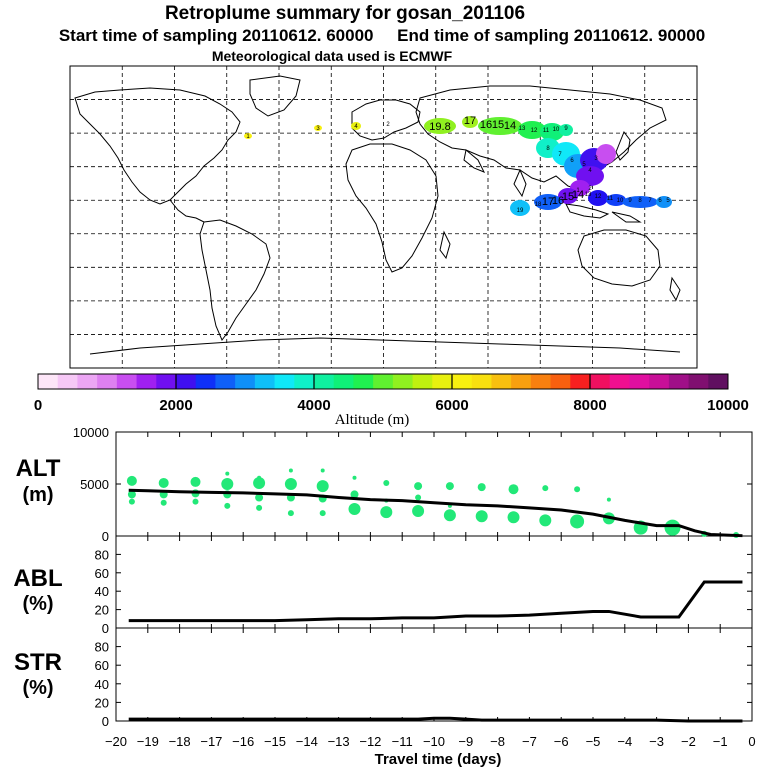 The height and width of the screenshot is (768, 768). Describe the element at coordinates (383, 381) in the screenshot. I see `colorbar-frame` at that location.